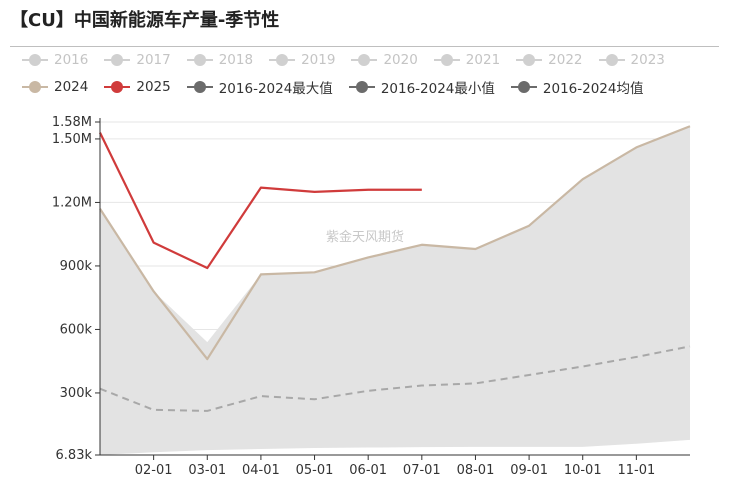 This screenshot has width=731, height=483. Describe the element at coordinates (153, 87) in the screenshot. I see `legend-label: 2025` at that location.